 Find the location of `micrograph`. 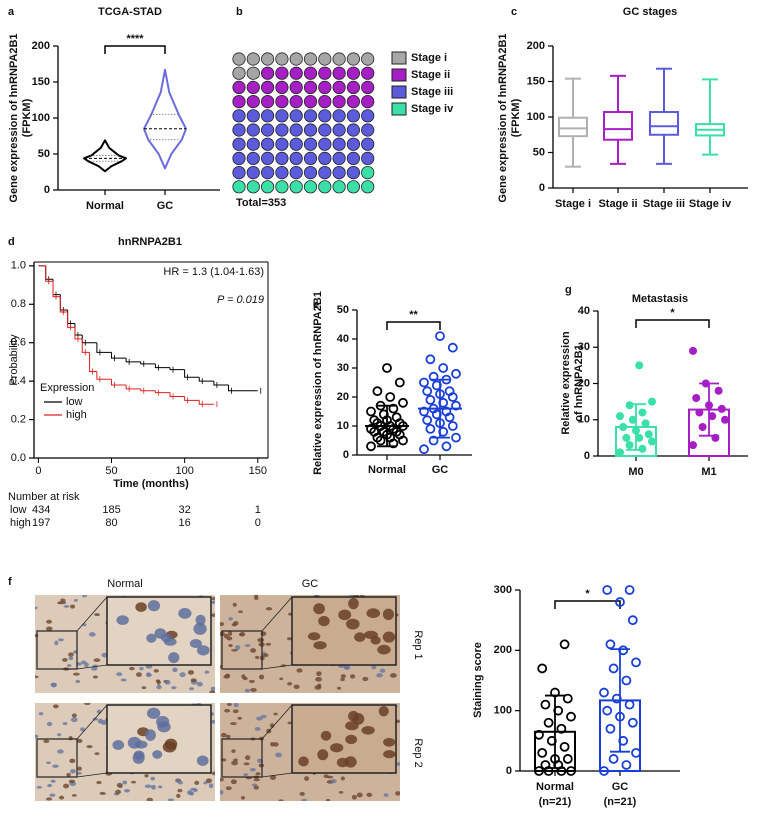

micrograph is located at coordinates (125, 752).